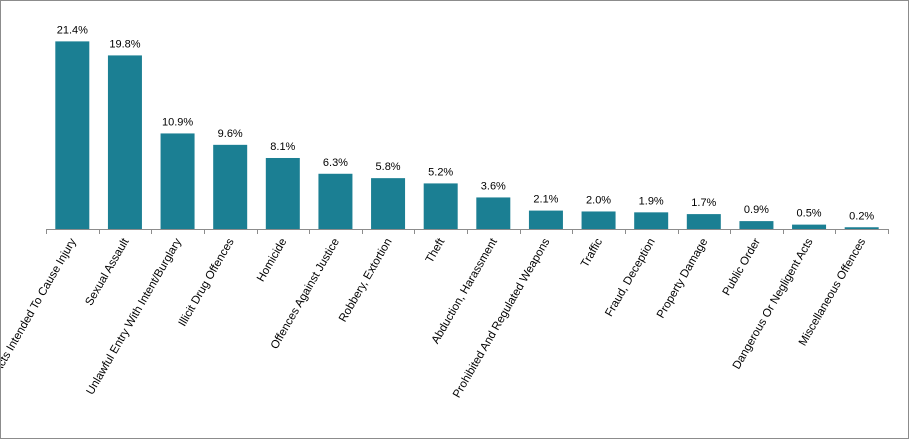  Describe the element at coordinates (207, 282) in the screenshot. I see `x-tick-label: Illicit Drug Offences` at that location.